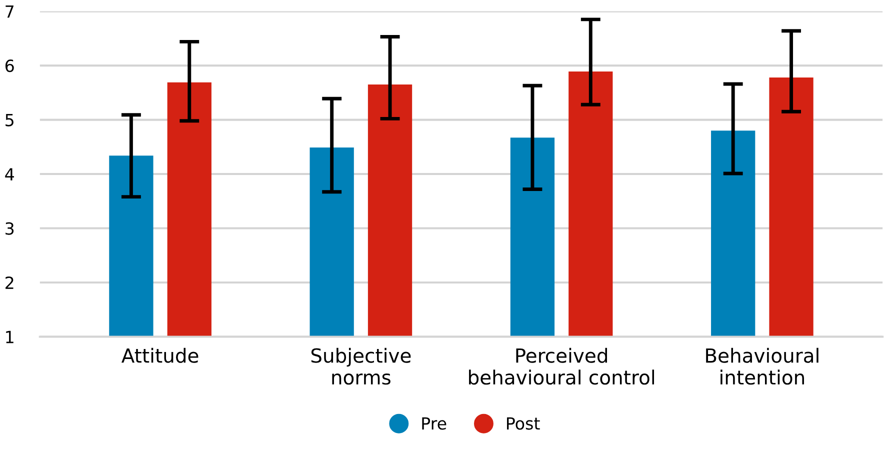  What do you see at coordinates (762, 366) in the screenshot?
I see `x-tick-label: Behavioural intention` at bounding box center [762, 366].